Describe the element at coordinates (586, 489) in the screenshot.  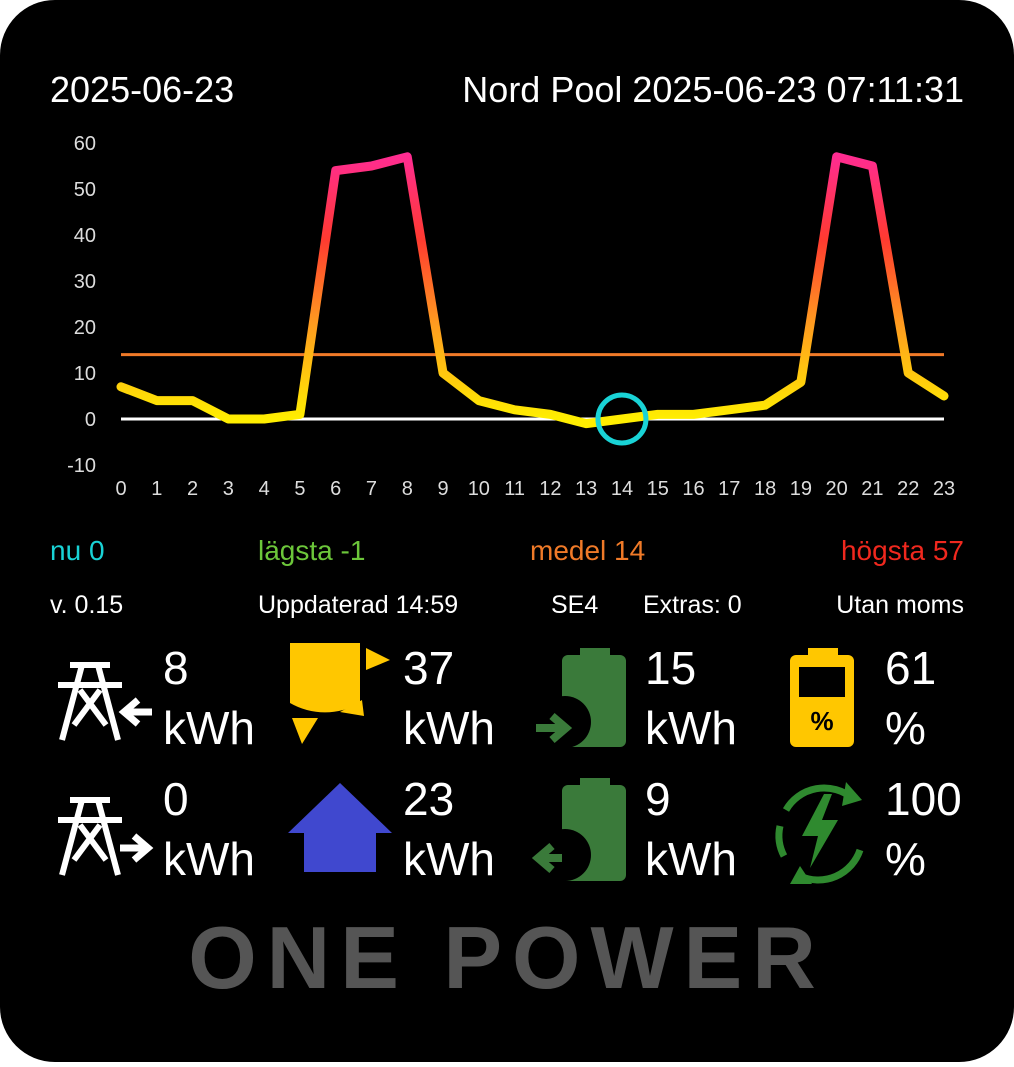
I see `x-tick-label: 13` at that location.